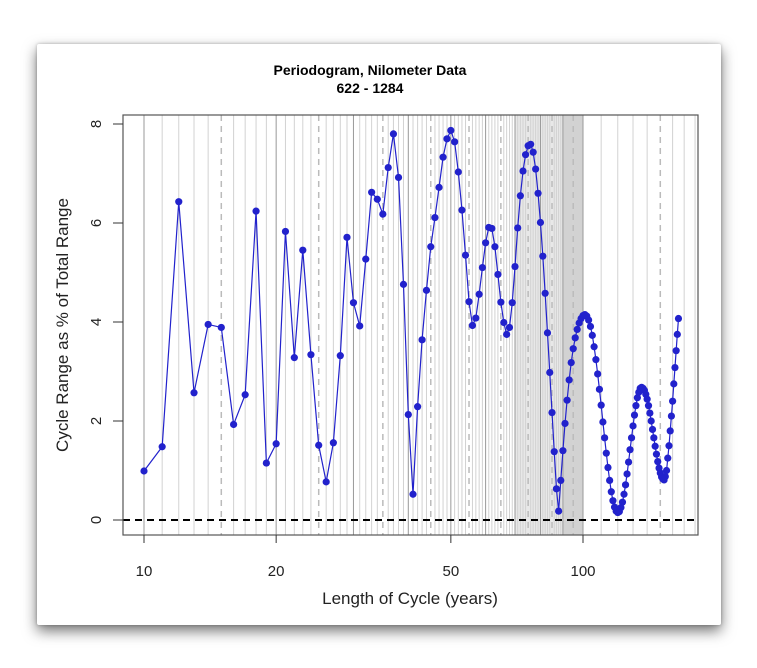 Image resolution: width=757 pixels, height=668 pixels. I want to click on x-tick-label: 20, so click(276, 571).